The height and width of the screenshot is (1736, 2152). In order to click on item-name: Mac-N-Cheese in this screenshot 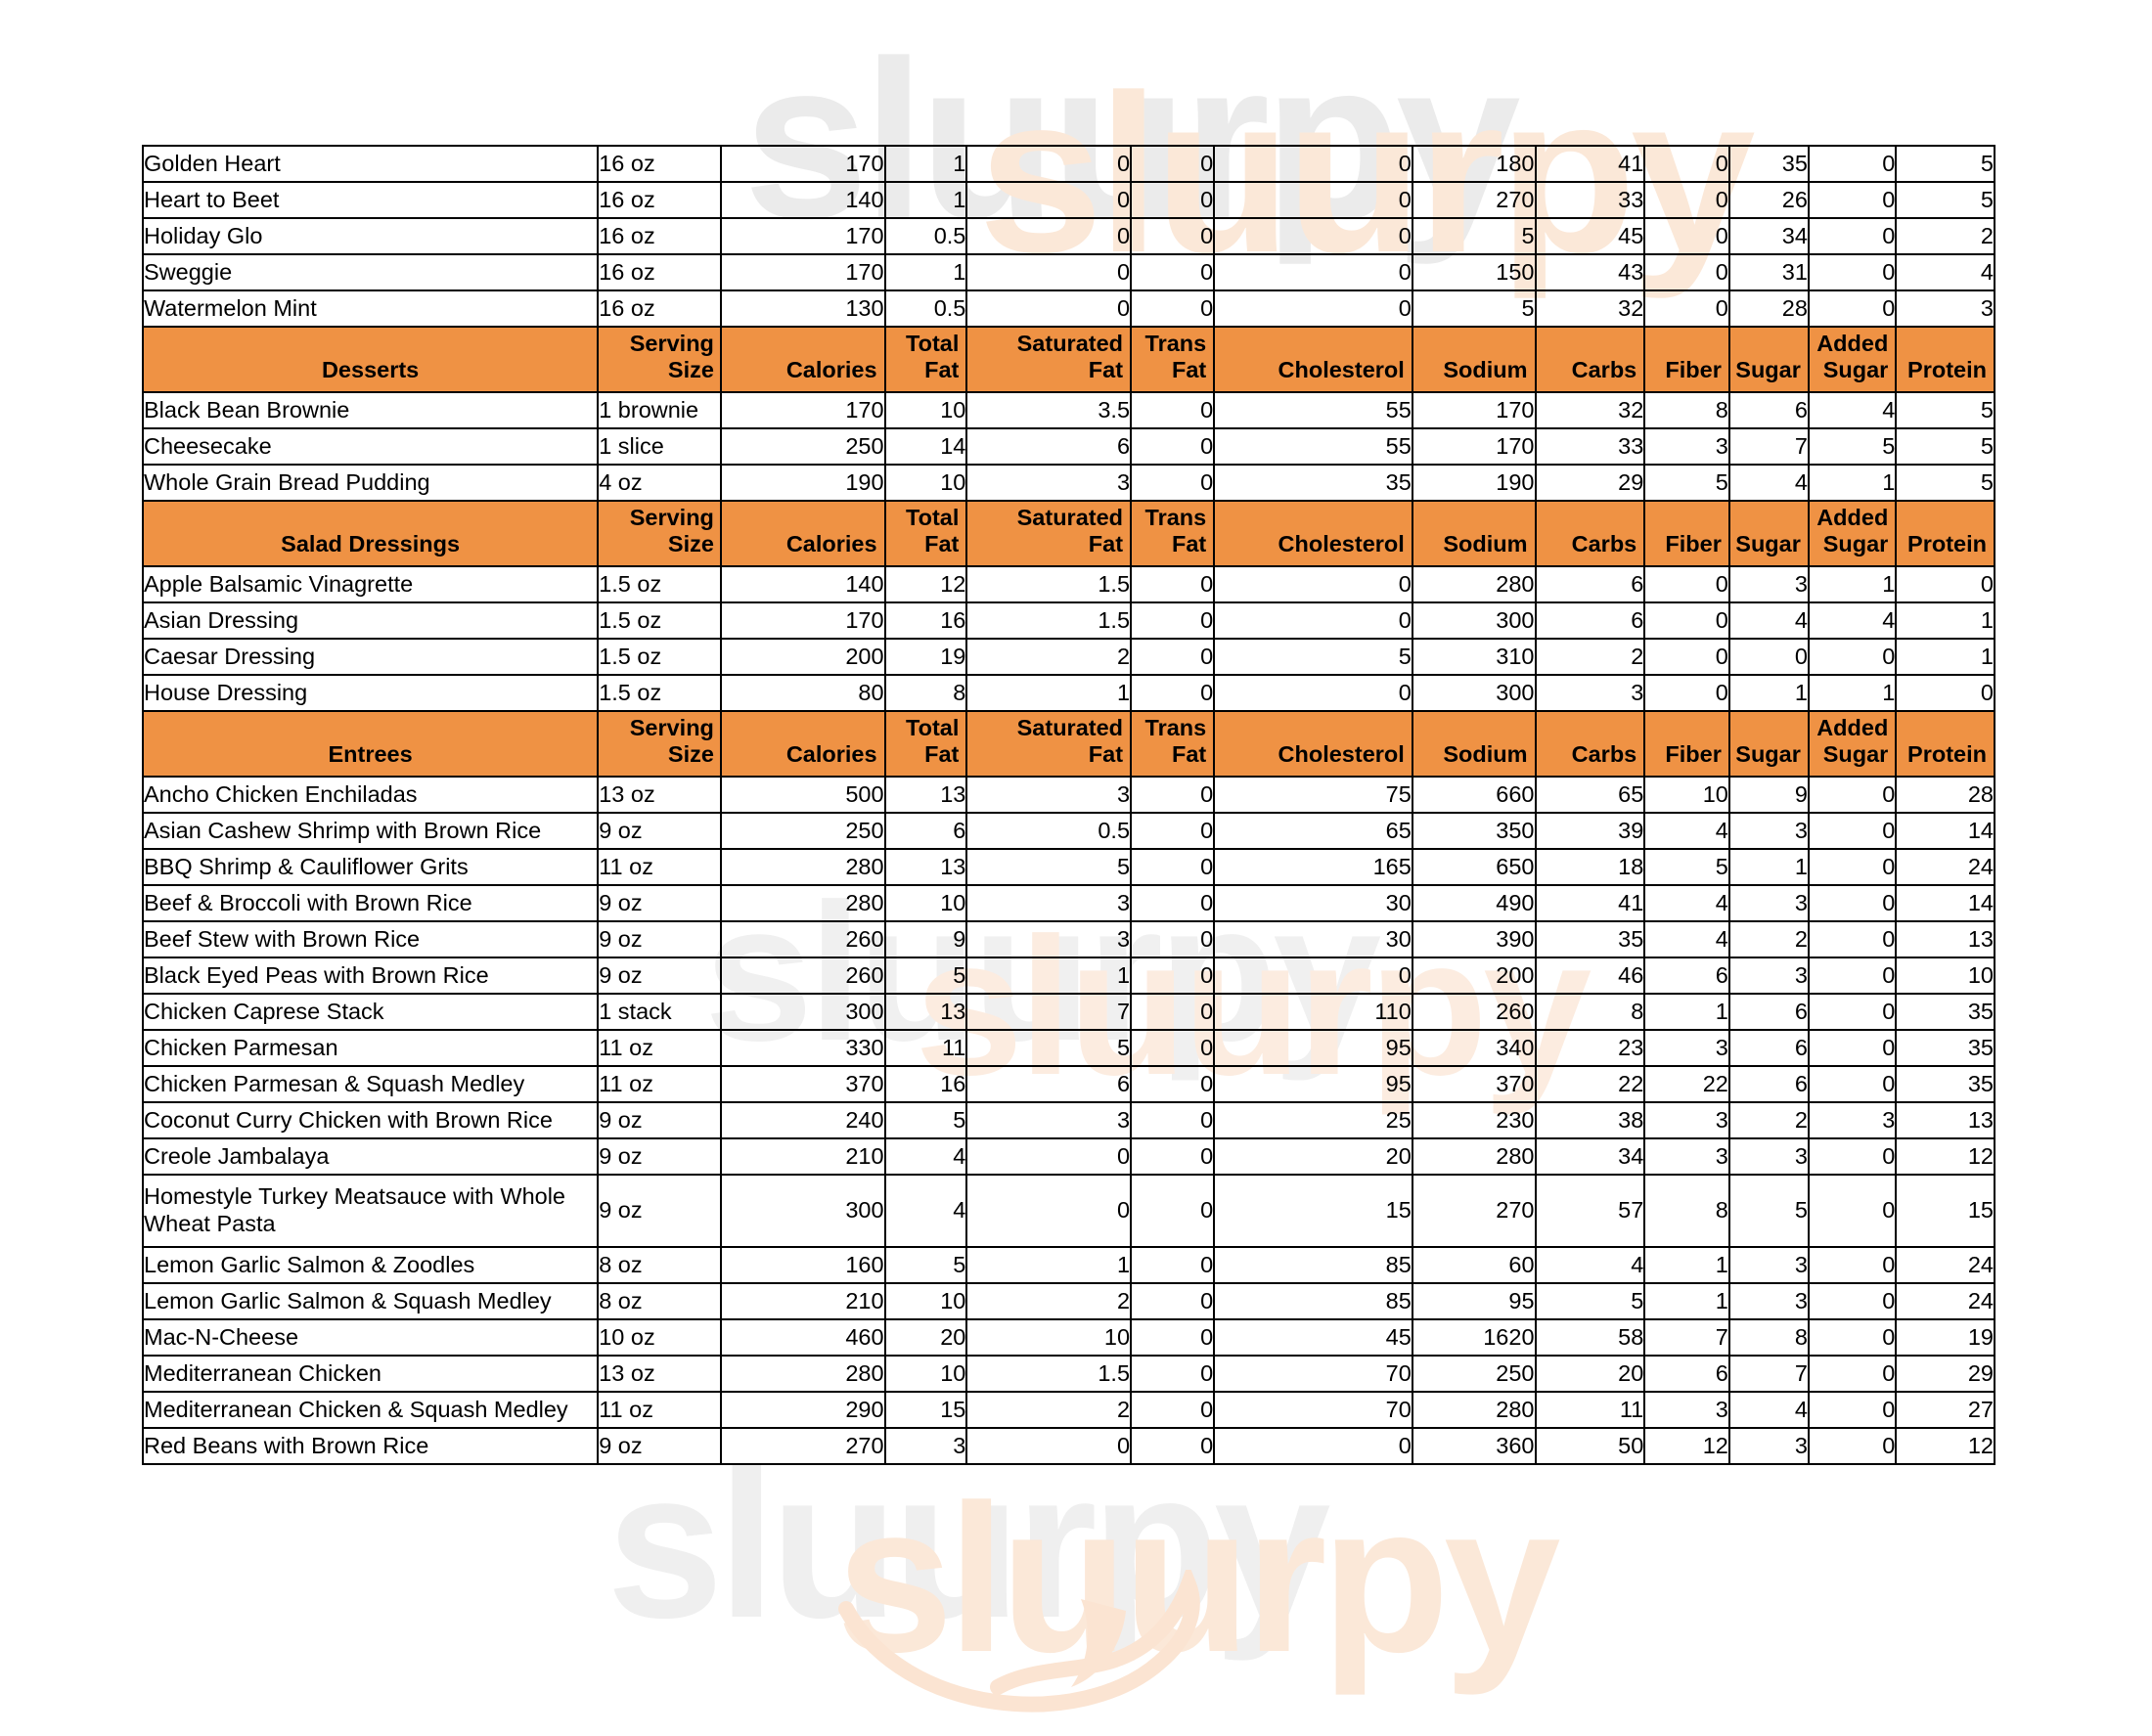, I will do `click(370, 1337)`.